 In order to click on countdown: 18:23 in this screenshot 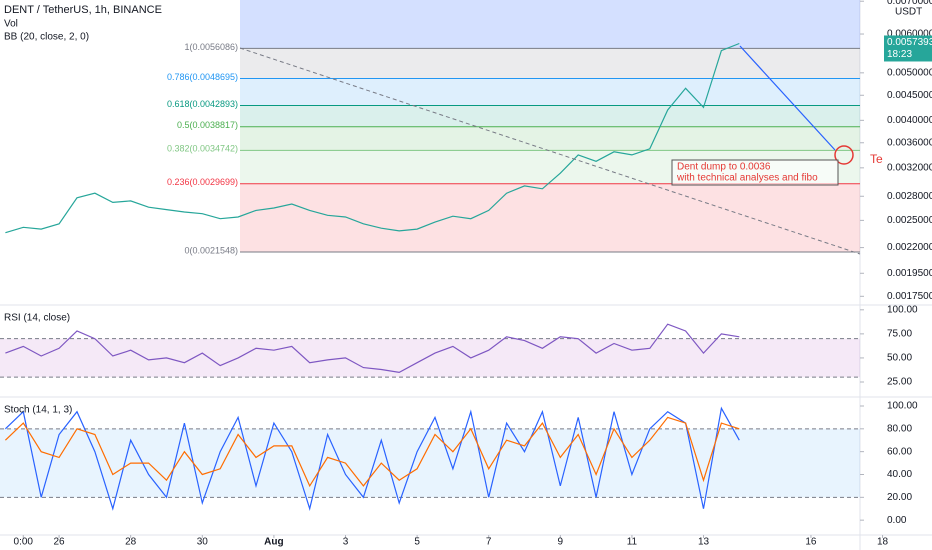, I will do `click(899, 54)`.